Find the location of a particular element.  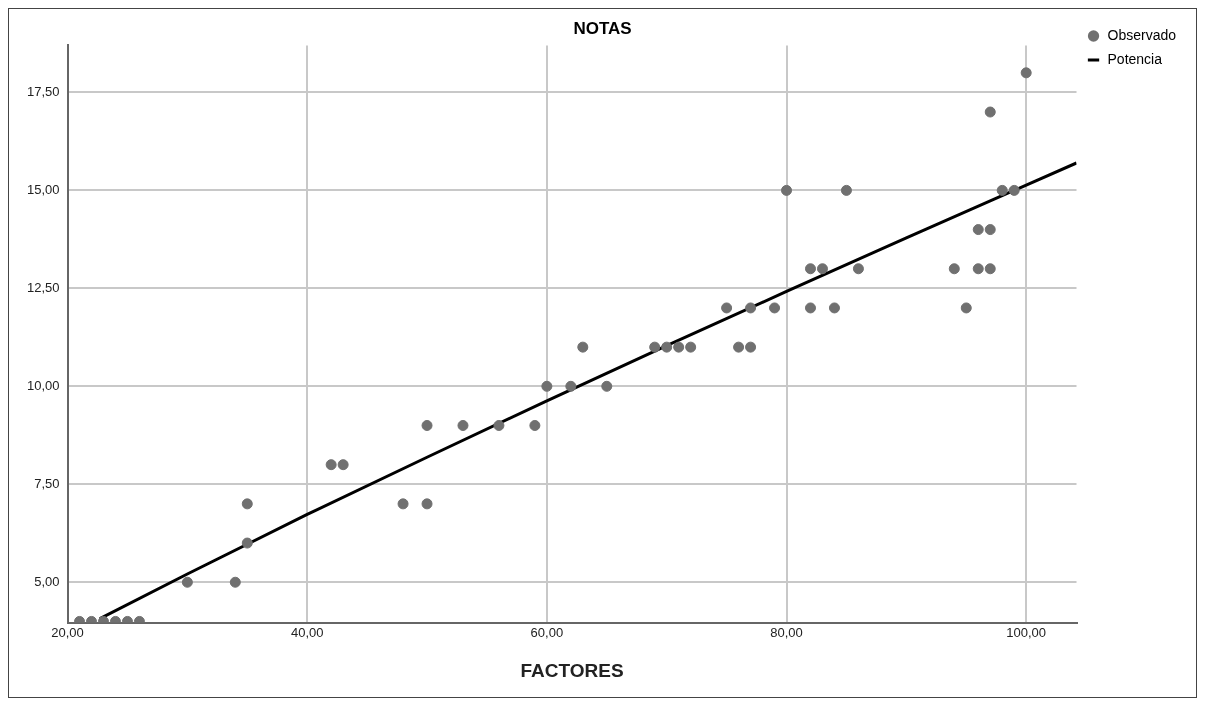

x-axis-title: FACTORES is located at coordinates (572, 670).